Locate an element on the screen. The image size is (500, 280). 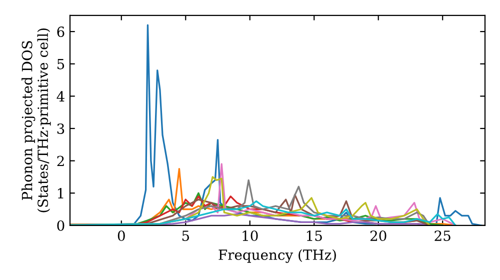
y-axis-title: Phonon projected DOS (States/THz·primitive cell) is located at coordinates (36, 120).